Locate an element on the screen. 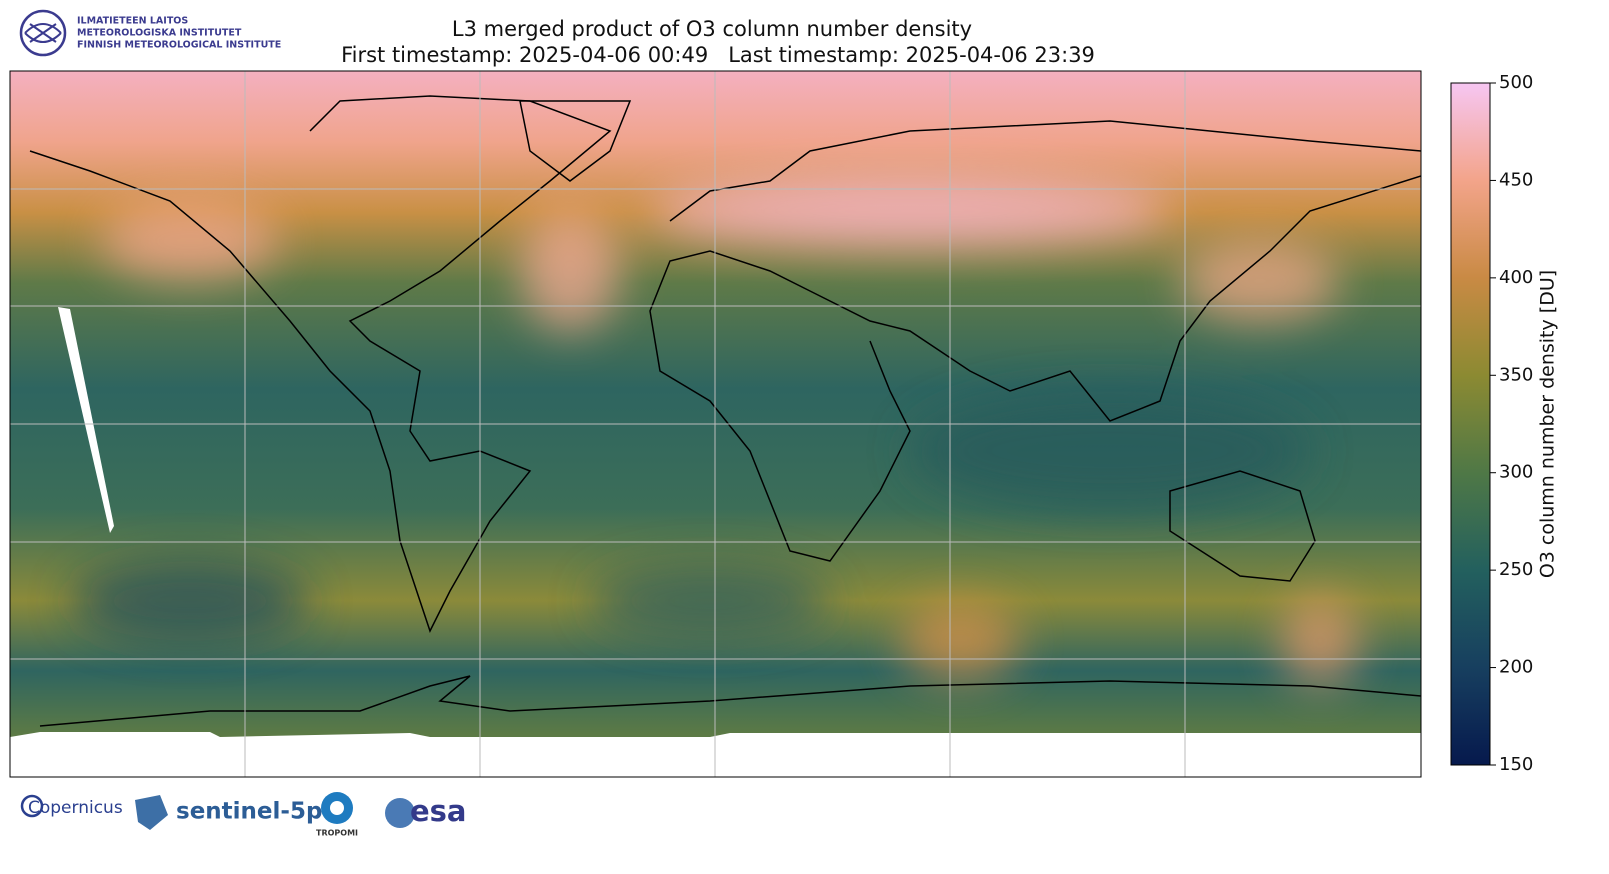  colorbar-tick-label: 300 is located at coordinates (1516, 472).